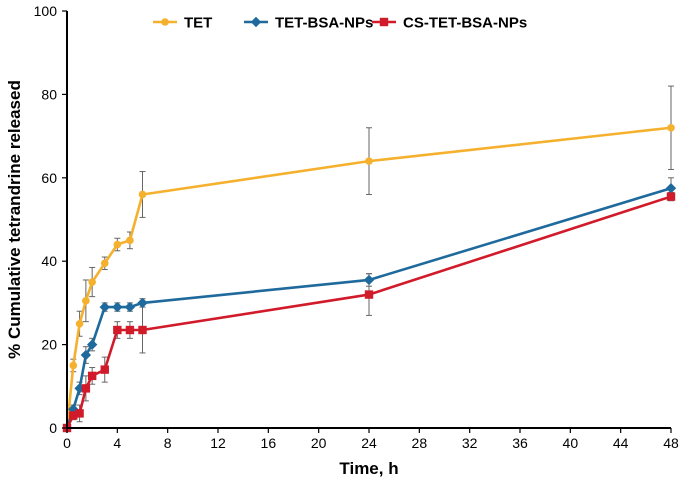  Describe the element at coordinates (49, 94) in the screenshot. I see `y-tick-label: 80` at that location.